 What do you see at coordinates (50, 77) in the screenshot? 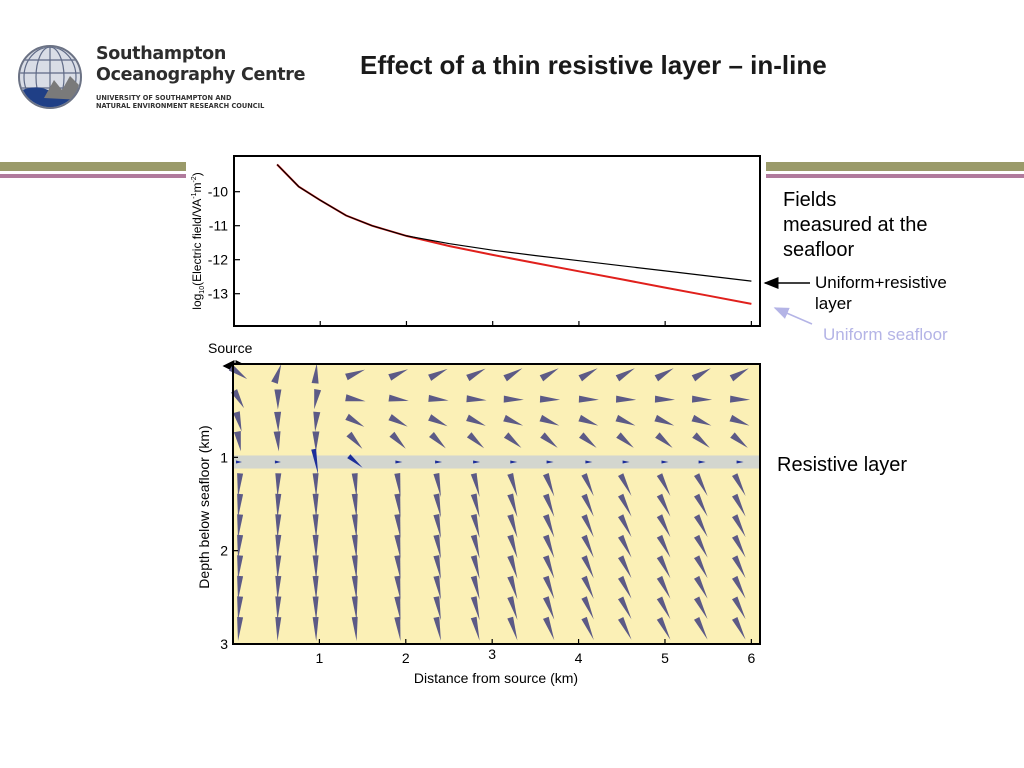
I see `globe-logo-icon` at bounding box center [50, 77].